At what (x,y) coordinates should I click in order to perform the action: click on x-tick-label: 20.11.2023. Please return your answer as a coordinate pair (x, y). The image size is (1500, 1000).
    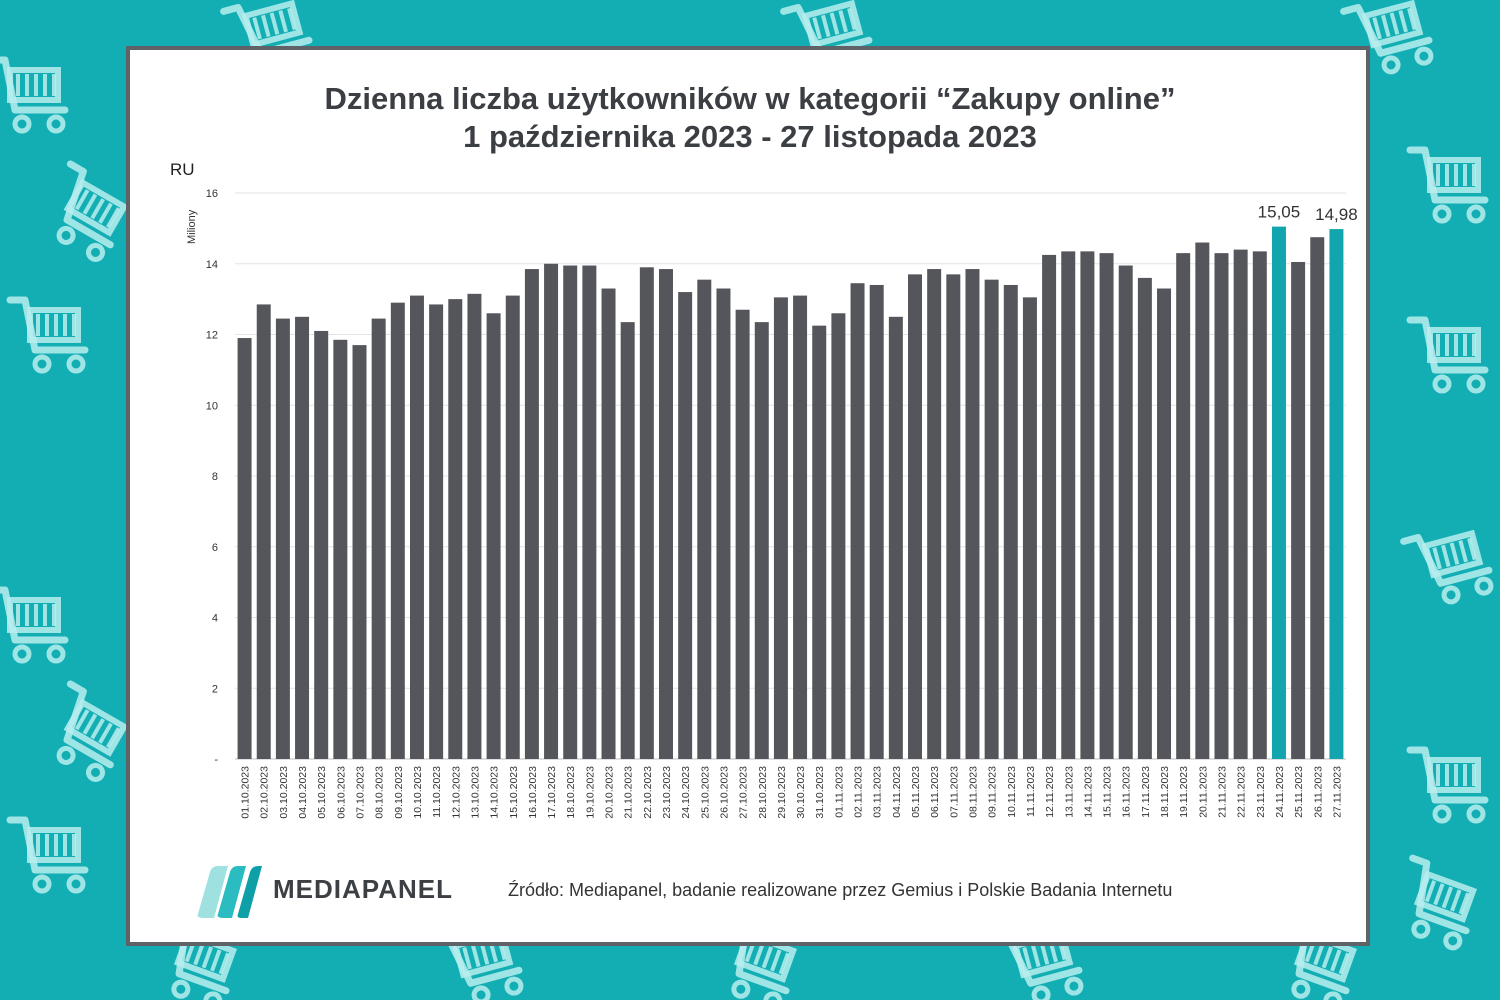
    Looking at the image, I should click on (1203, 792).